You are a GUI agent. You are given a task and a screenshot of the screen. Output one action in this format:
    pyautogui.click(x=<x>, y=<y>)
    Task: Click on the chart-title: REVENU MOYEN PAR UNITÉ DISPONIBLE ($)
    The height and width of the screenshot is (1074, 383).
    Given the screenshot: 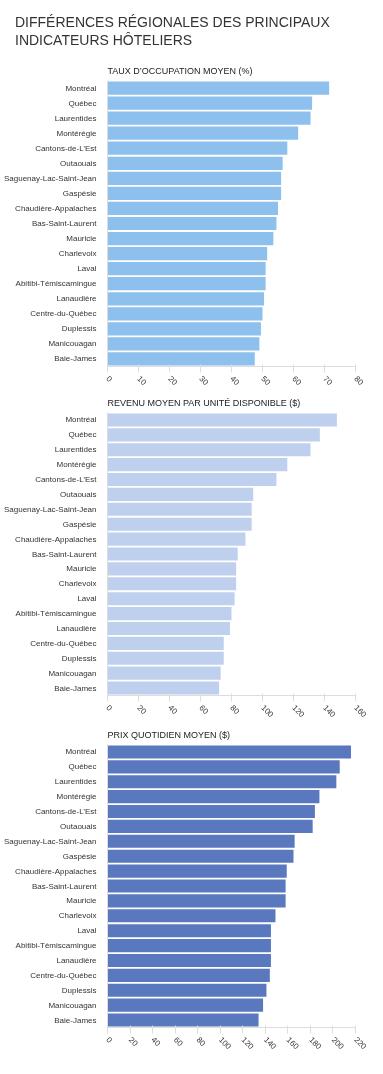 What is the action you would take?
    pyautogui.click(x=204, y=402)
    